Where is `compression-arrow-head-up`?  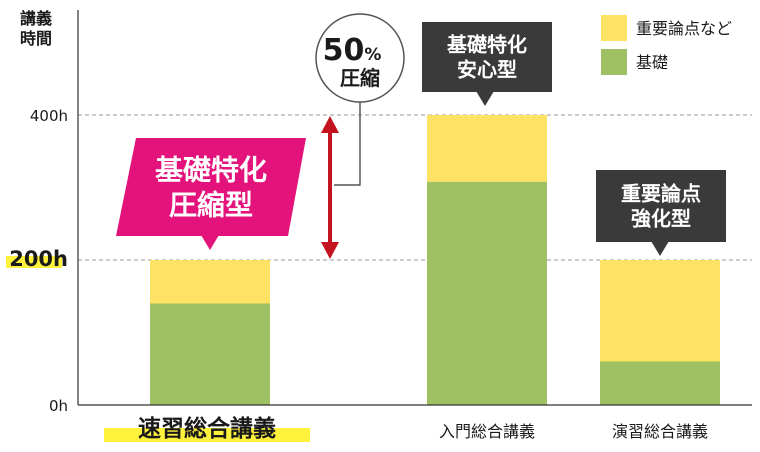
compression-arrow-head-up is located at coordinates (330, 124).